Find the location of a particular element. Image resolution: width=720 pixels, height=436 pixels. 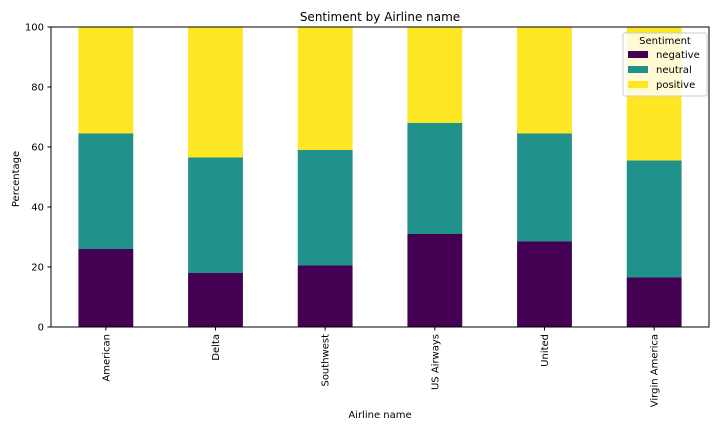

legend-label-neutral: neutral is located at coordinates (674, 70).